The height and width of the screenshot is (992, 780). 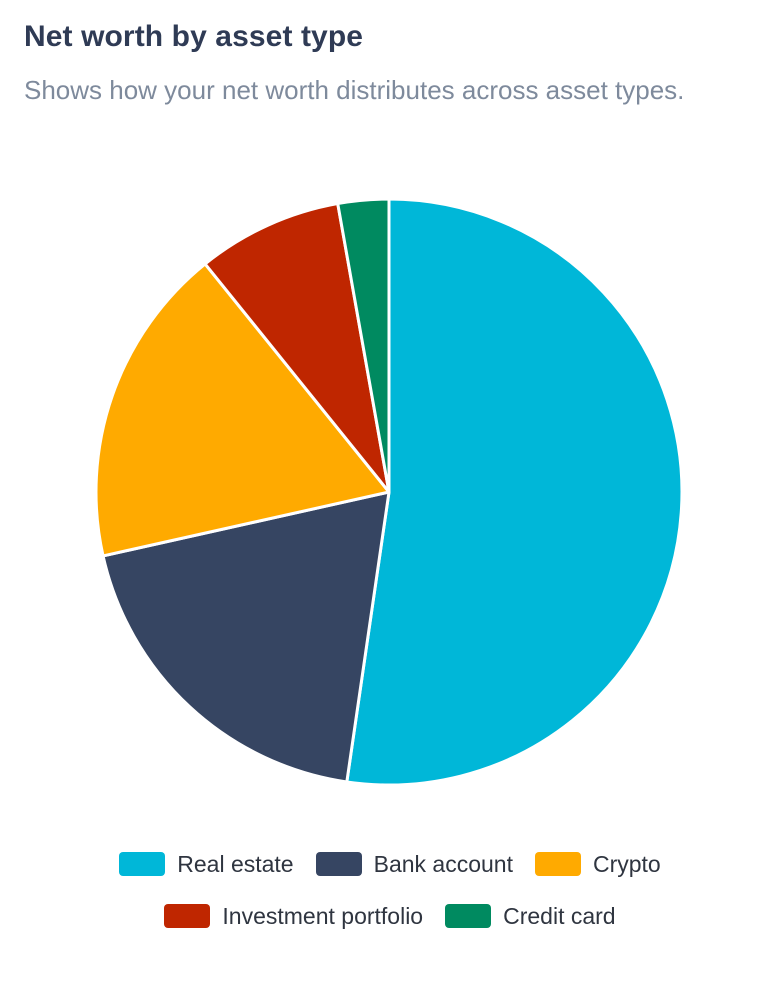 I want to click on legend-item-bank-account: Bank account, so click(x=414, y=864).